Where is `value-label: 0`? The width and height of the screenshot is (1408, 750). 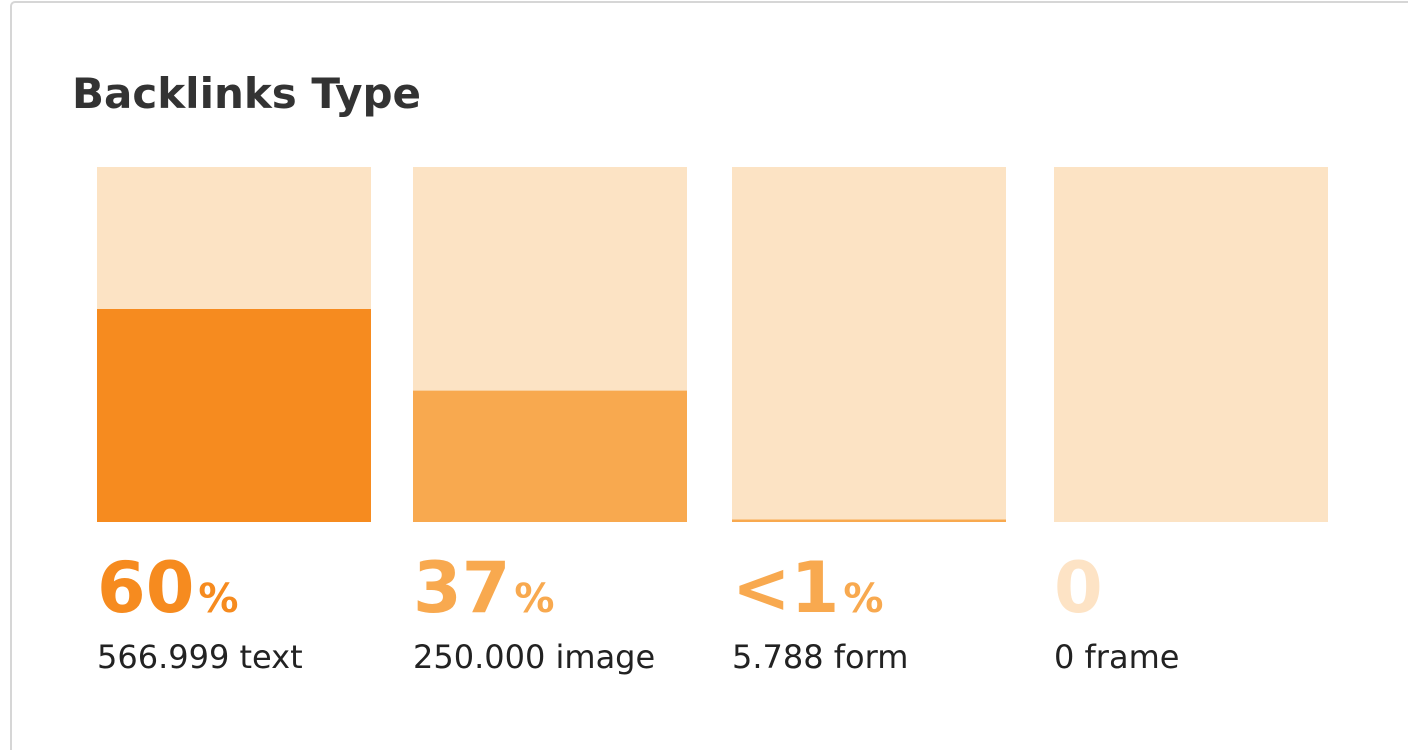 value-label: 0 is located at coordinates (1078, 588).